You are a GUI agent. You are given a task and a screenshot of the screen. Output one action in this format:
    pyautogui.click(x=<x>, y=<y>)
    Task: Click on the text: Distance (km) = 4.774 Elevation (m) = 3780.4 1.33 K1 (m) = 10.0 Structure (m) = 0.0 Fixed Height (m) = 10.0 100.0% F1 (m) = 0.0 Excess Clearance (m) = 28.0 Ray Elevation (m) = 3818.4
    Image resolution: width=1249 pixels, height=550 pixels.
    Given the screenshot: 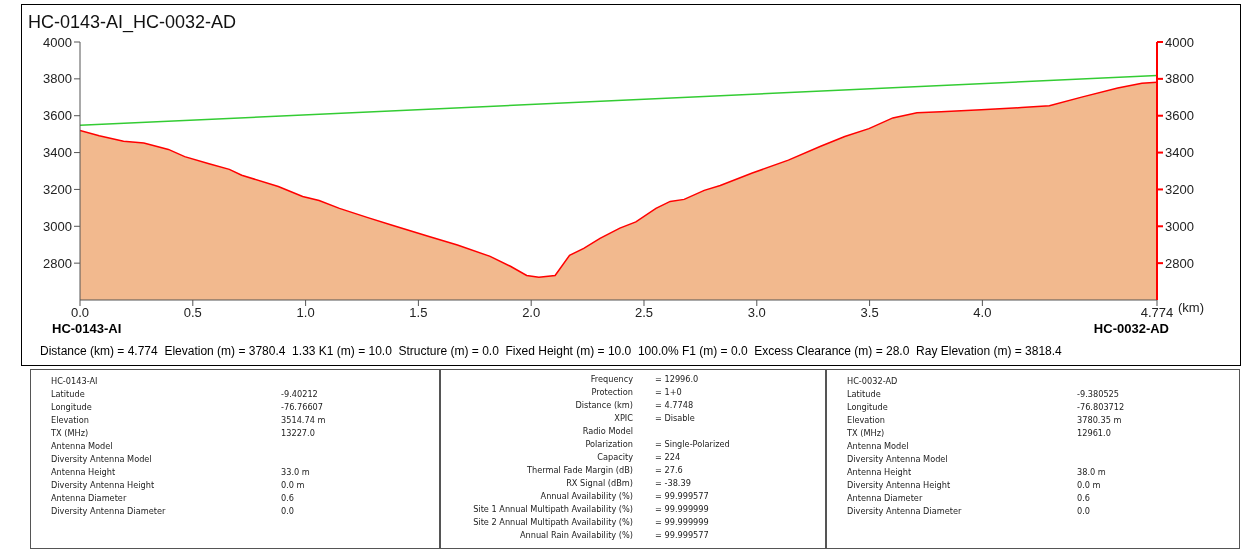 What is the action you would take?
    pyautogui.click(x=551, y=351)
    